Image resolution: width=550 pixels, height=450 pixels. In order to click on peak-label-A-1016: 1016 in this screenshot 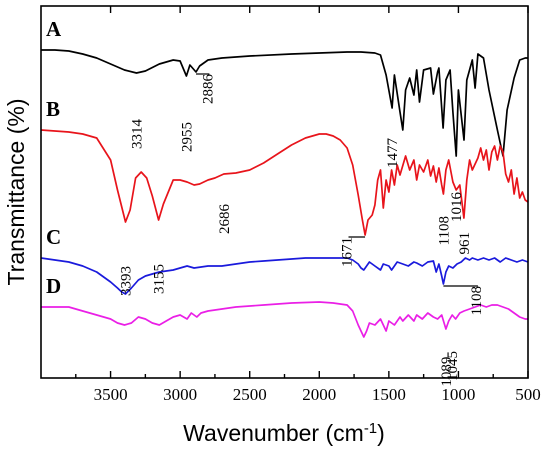, I will do `click(457, 207)`.